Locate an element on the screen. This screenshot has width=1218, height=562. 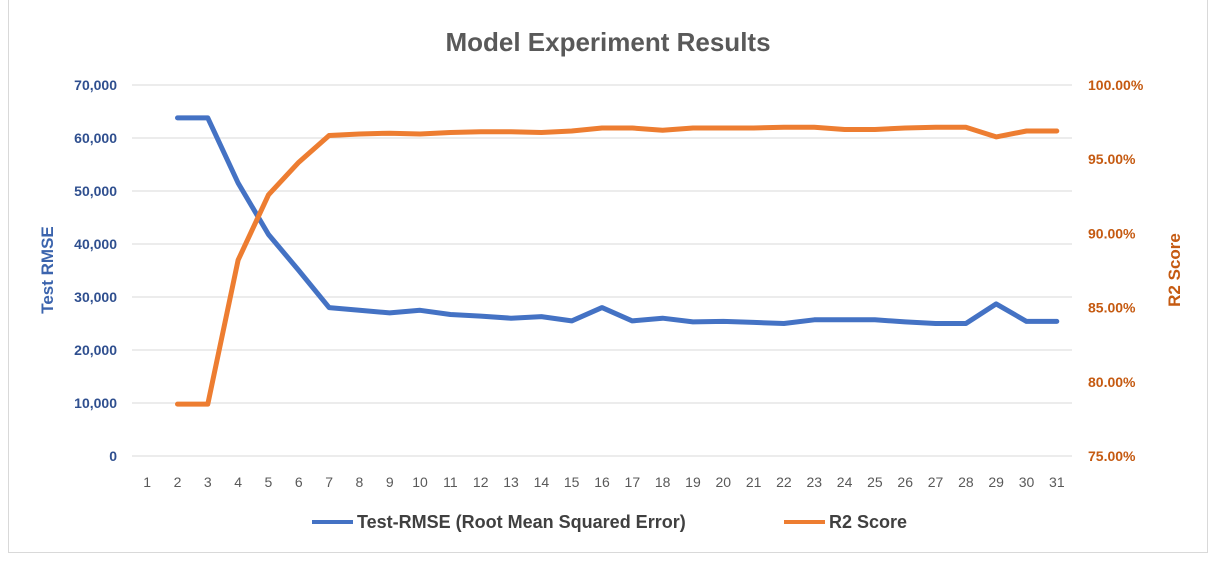
x-tick-label: 11 is located at coordinates (450, 482).